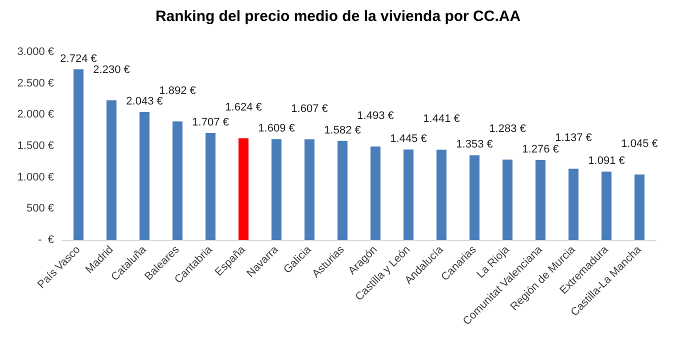 The height and width of the screenshot is (340, 676). I want to click on data-label: 1.137 €, so click(573, 138).